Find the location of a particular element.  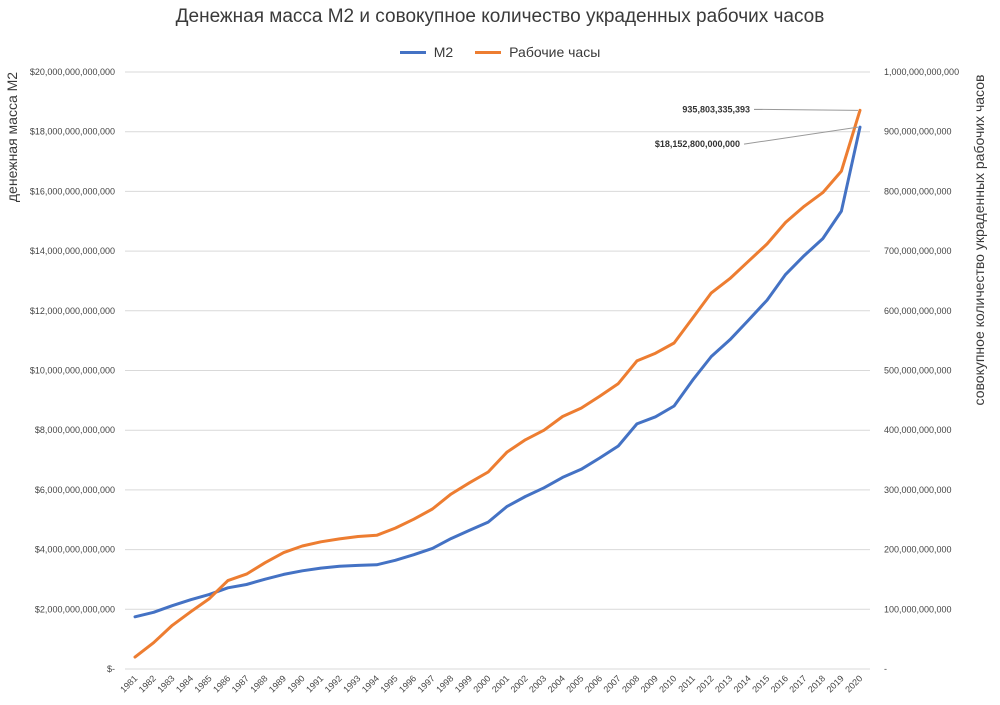

x-tick-label: 2003 is located at coordinates (537, 683).